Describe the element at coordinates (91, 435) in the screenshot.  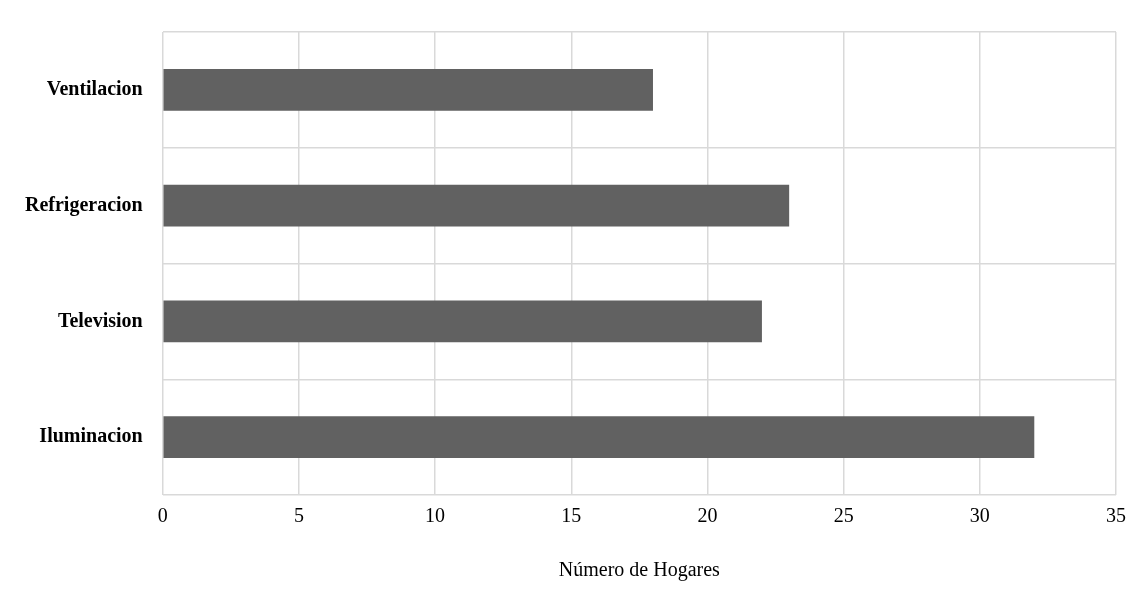
I see `y-tick-label: Iluminacion` at that location.